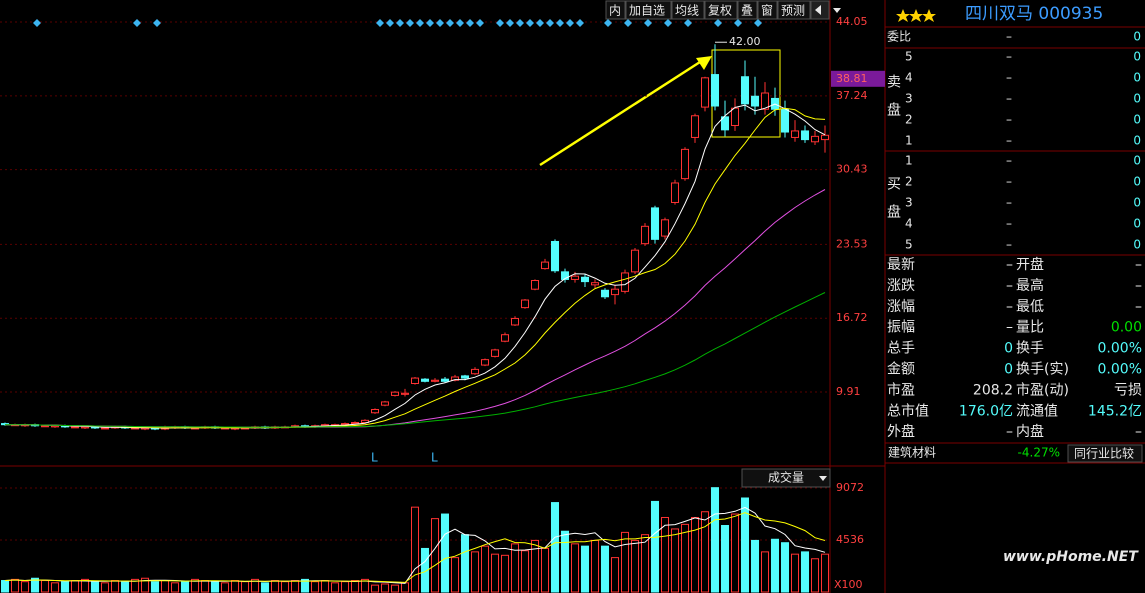 This screenshot has width=1145, height=593. I want to click on order-level: 4, so click(909, 224).